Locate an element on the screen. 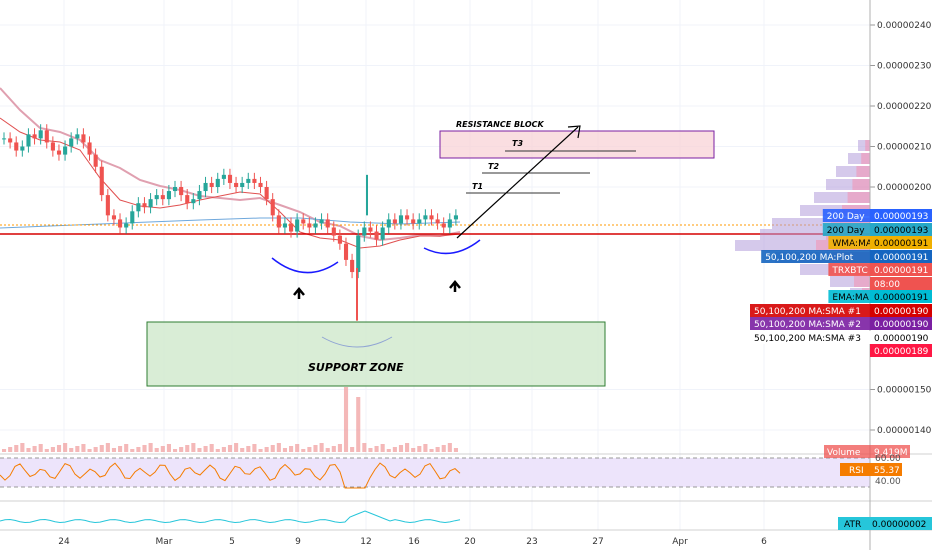 The height and width of the screenshot is (550, 932). support-zone is located at coordinates (376, 354).